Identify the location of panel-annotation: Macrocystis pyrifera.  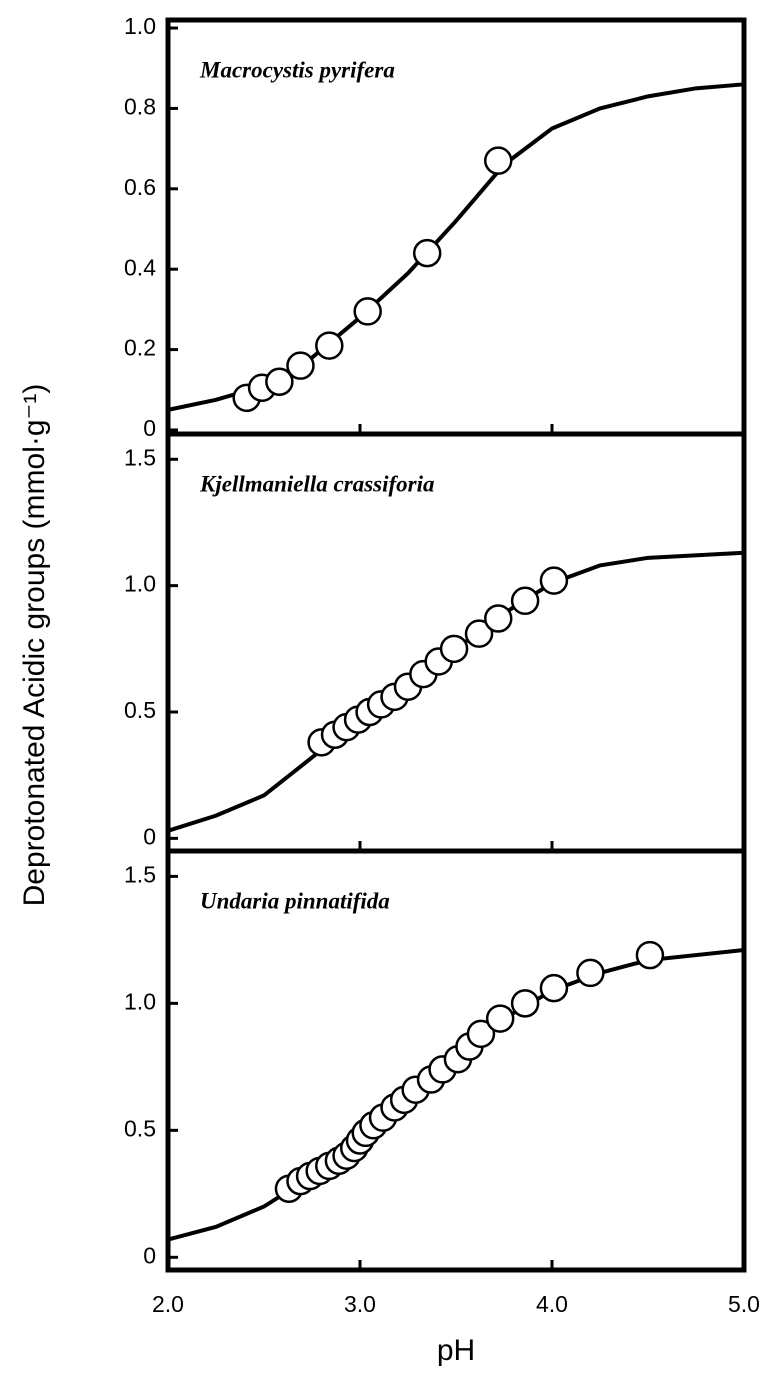
(297, 69).